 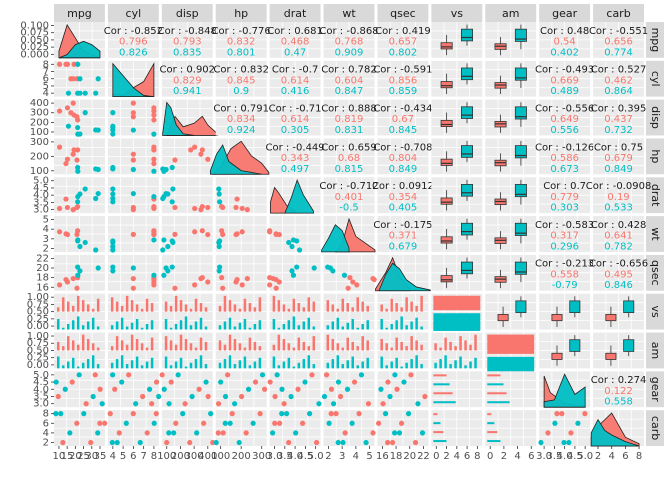 What do you see at coordinates (207, 456) in the screenshot?
I see `x-tick-label: 400` at bounding box center [207, 456].